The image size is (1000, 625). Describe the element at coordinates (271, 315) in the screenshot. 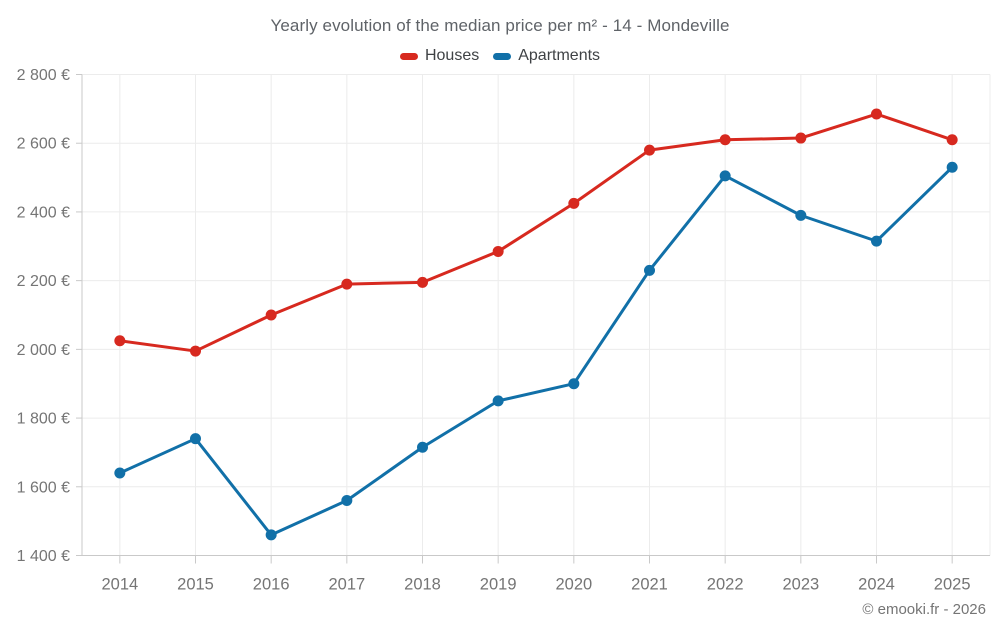

I see `houses-point-2016` at that location.